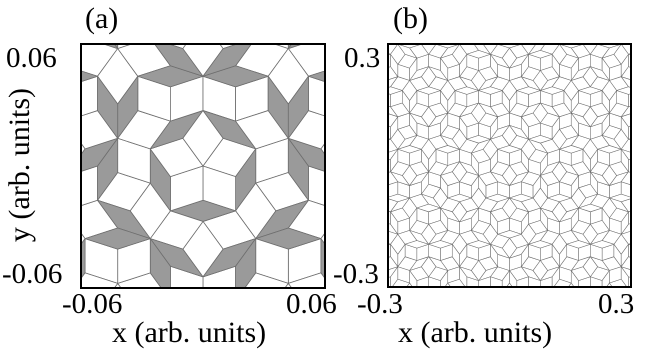  Describe the element at coordinates (362, 58) in the screenshot. I see `panel-b-y-tick-top: 0.3` at that location.